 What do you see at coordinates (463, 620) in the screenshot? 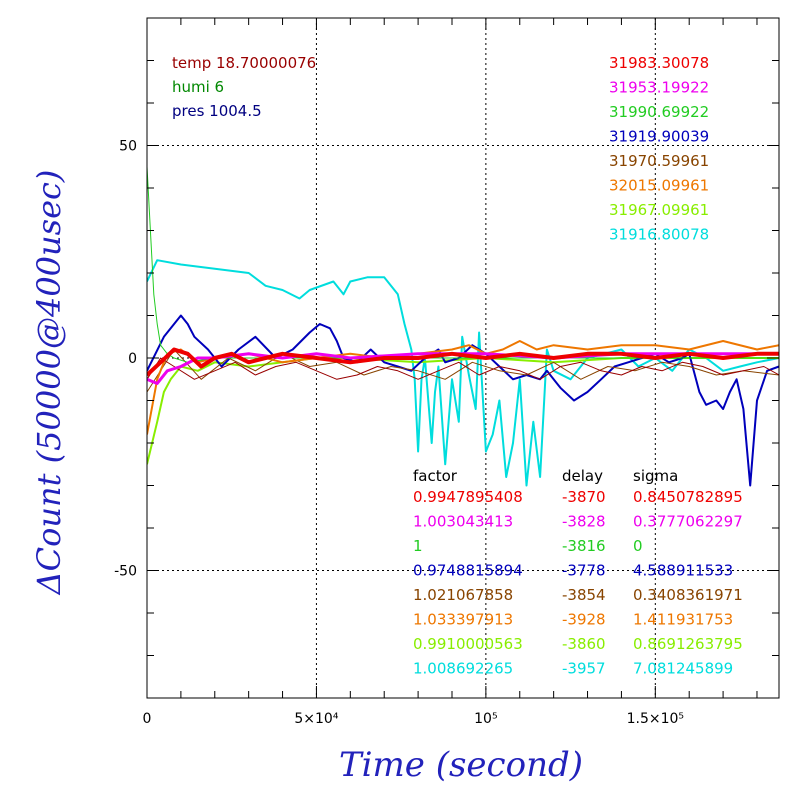
I see `table-cell: 1.033397913` at bounding box center [463, 620].